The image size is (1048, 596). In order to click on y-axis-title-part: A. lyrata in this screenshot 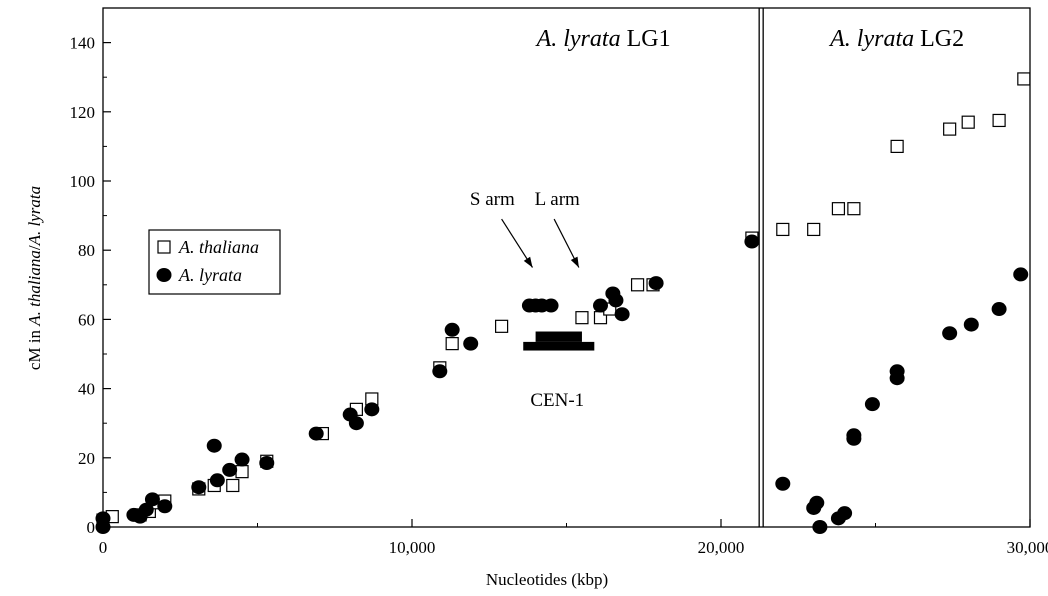, I will do `click(34, 216)`.